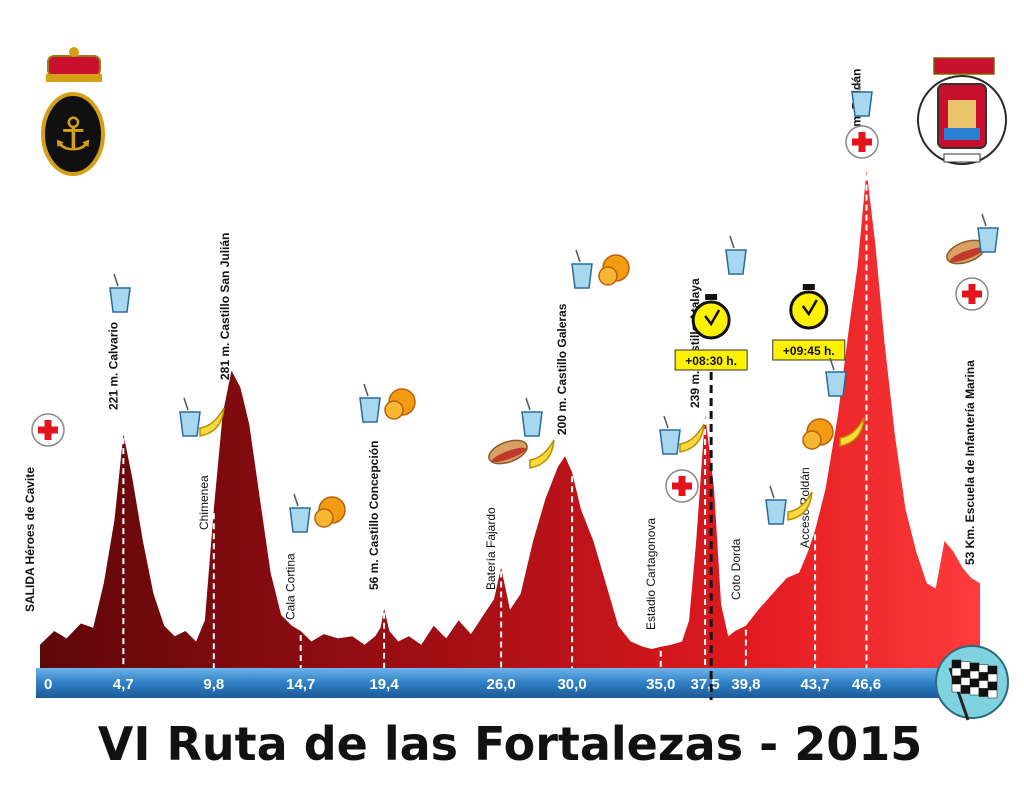 This screenshot has width=1024, height=788. Describe the element at coordinates (972, 683) in the screenshot. I see `checkered-flag-icon` at that location.